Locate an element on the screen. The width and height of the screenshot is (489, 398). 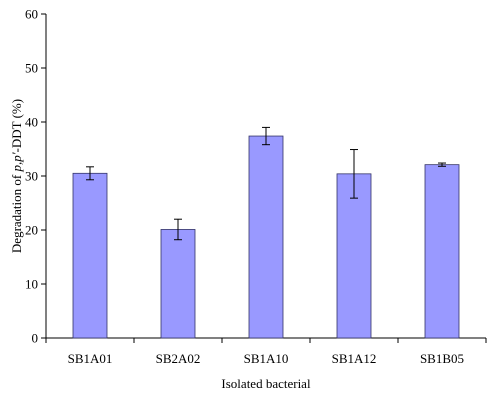
y-axis-label-part: p,p' is located at coordinates (16, 162).